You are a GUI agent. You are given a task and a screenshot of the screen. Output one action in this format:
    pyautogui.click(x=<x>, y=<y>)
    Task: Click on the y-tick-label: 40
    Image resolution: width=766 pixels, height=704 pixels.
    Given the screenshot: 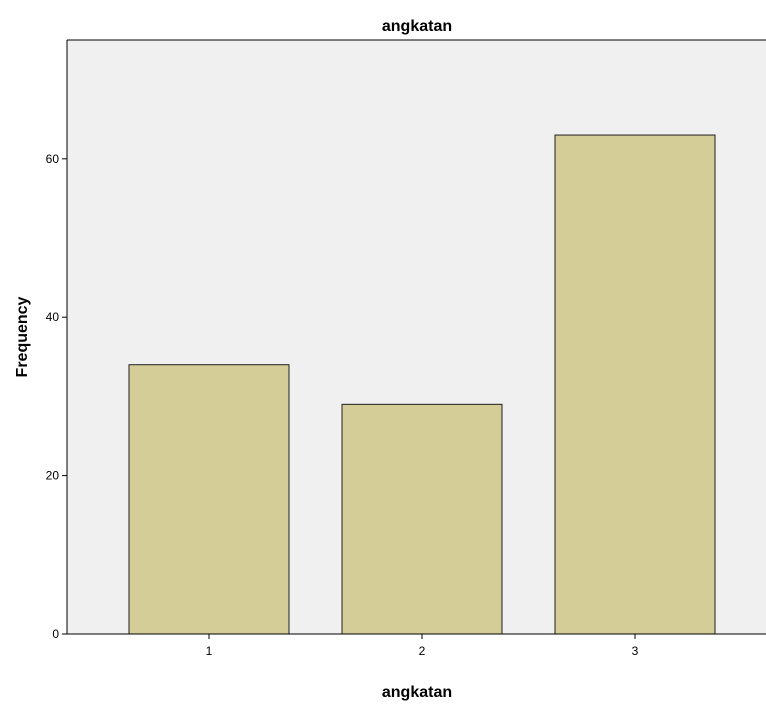 What is the action you would take?
    pyautogui.click(x=53, y=317)
    